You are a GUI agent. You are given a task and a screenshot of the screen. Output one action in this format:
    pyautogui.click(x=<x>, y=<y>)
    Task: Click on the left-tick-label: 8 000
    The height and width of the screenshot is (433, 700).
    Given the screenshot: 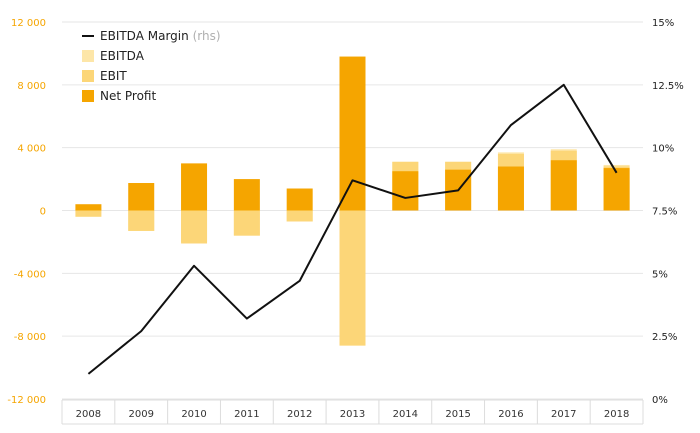 What is the action you would take?
    pyautogui.click(x=31, y=86)
    